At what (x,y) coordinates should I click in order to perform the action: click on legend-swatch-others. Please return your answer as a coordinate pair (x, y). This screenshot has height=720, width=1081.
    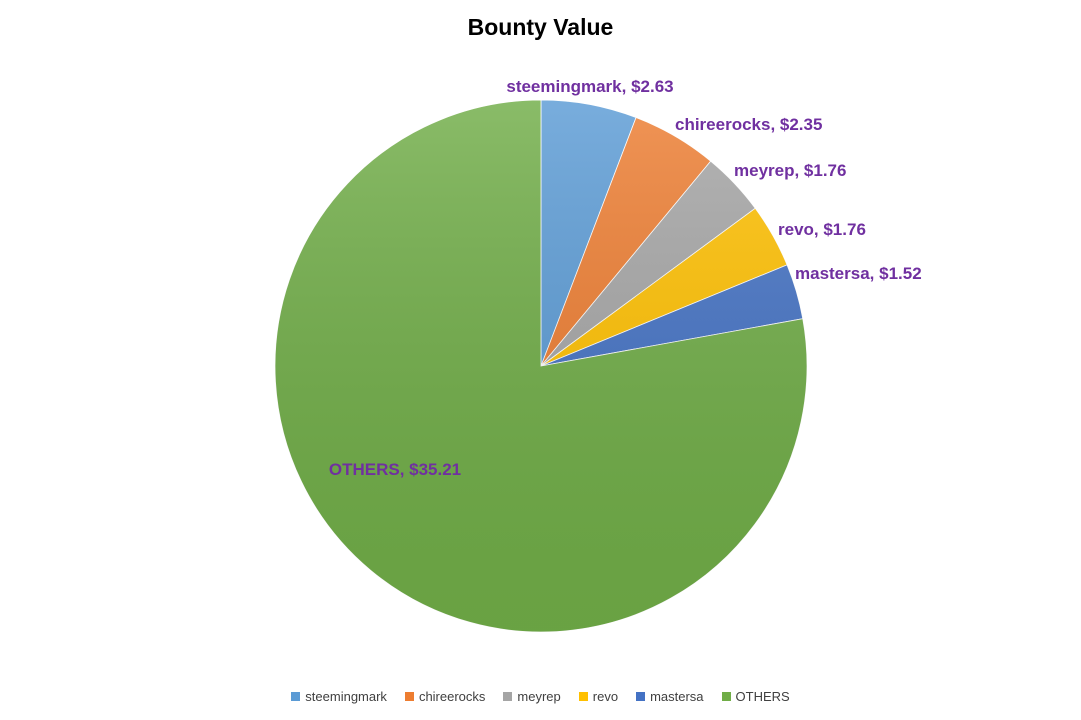
    Looking at the image, I should click on (726, 696).